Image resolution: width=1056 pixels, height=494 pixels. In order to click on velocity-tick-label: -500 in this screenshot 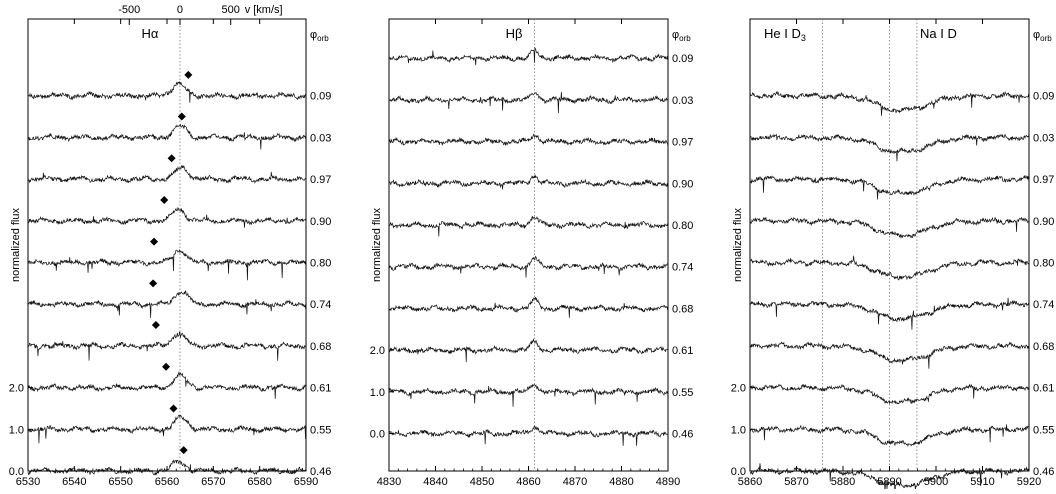, I will do `click(129, 10)`.